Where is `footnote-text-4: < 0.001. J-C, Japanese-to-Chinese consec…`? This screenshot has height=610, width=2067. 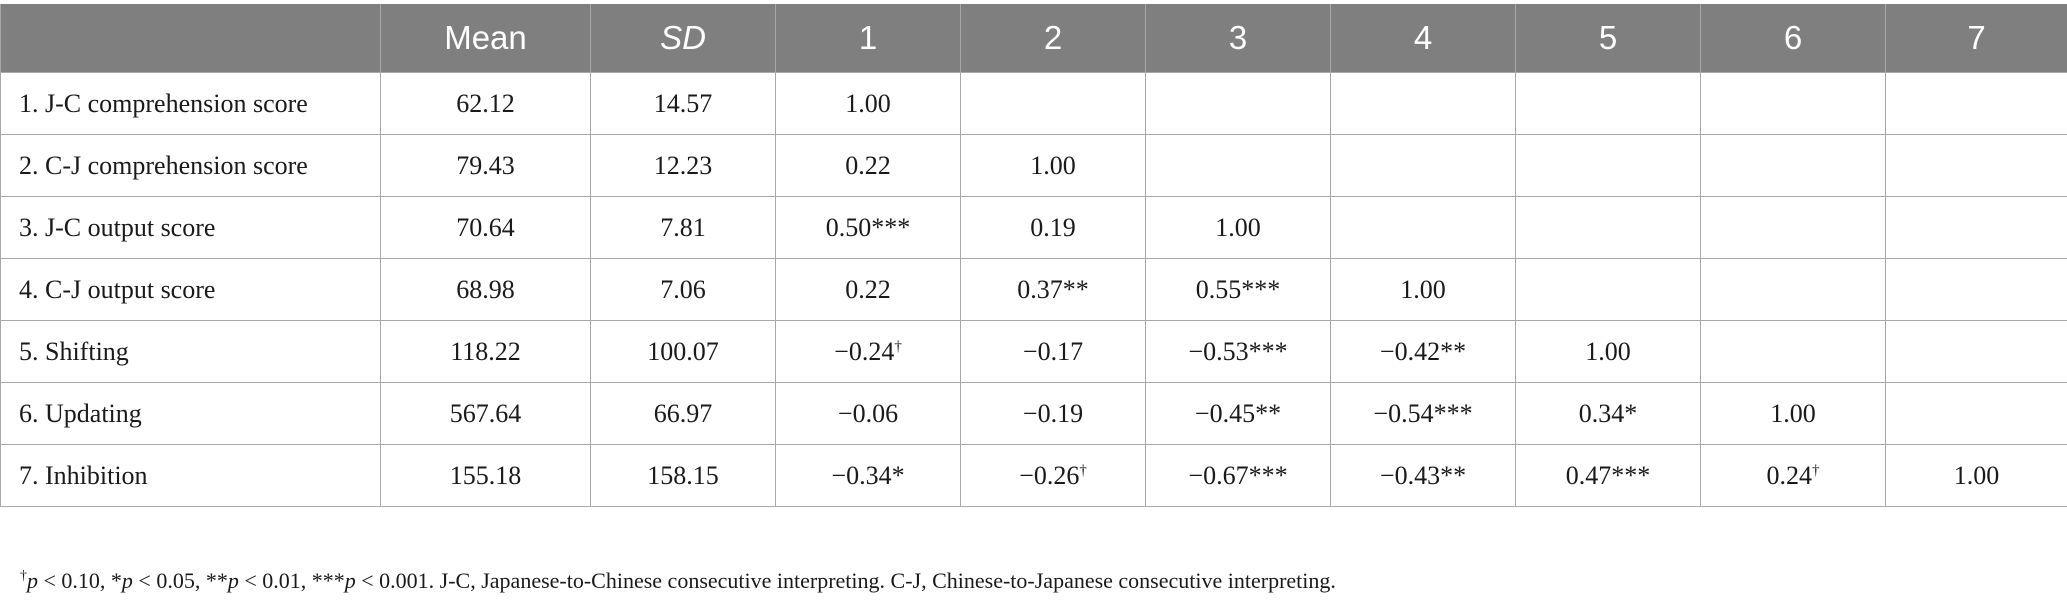 footnote-text-4: < 0.001. J-C, Japanese-to-Chinese consec… is located at coordinates (845, 580).